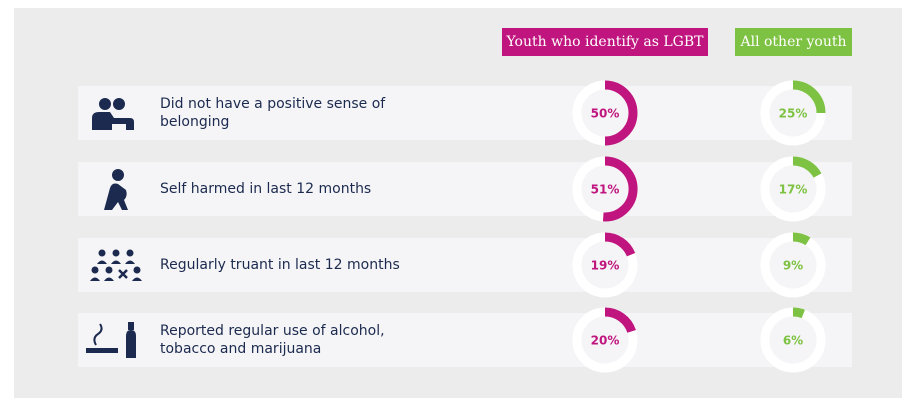 This screenshot has width=918, height=406. Describe the element at coordinates (113, 114) in the screenshot. I see `icon-belonging` at that location.